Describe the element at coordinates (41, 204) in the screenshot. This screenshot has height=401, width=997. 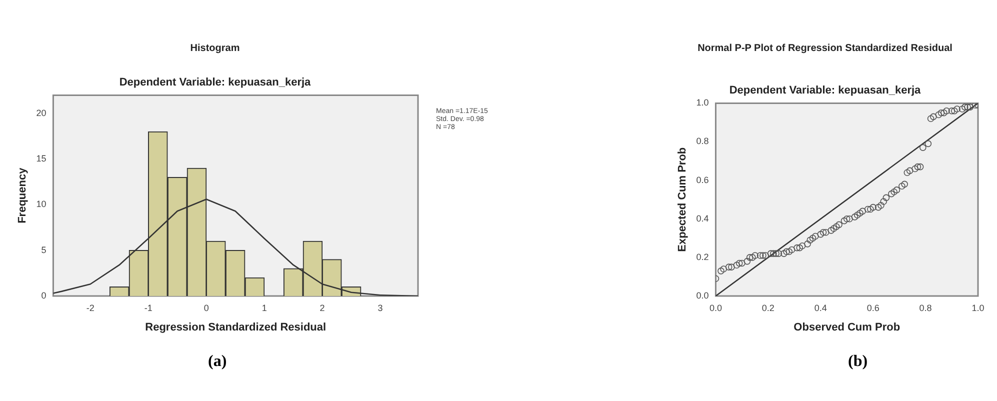
I see `y-tick-label: 10` at that location.